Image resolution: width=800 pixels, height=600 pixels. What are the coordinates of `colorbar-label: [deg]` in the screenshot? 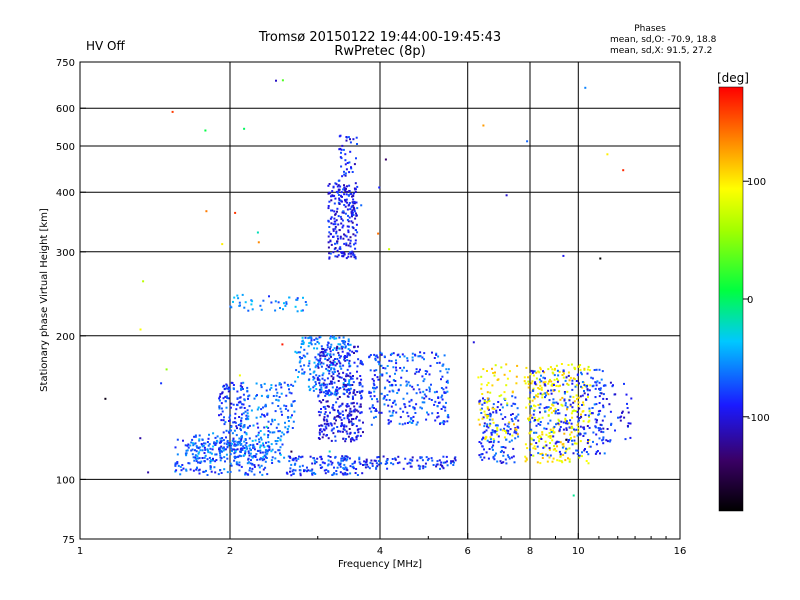 It's located at (733, 78).